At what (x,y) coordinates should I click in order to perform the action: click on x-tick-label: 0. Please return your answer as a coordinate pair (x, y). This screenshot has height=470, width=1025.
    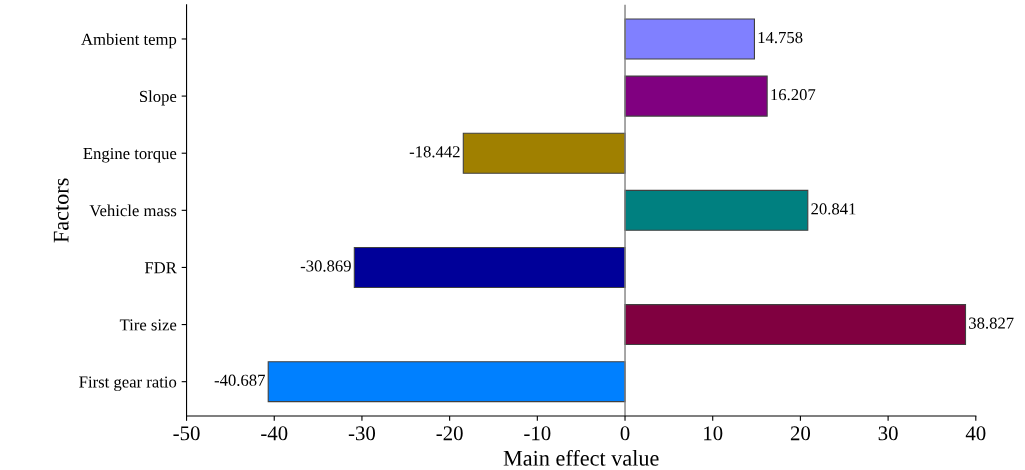
    Looking at the image, I should click on (625, 433).